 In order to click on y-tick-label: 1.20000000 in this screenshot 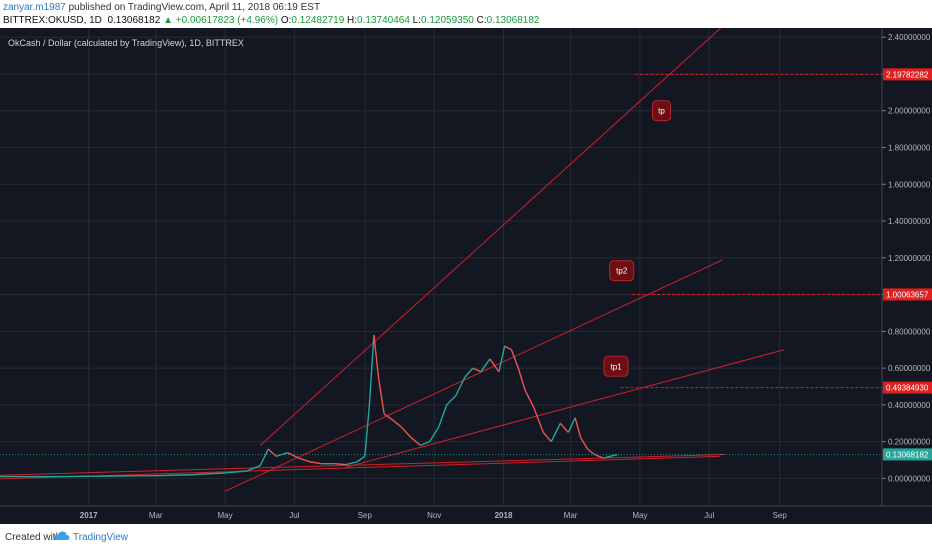, I will do `click(909, 258)`.